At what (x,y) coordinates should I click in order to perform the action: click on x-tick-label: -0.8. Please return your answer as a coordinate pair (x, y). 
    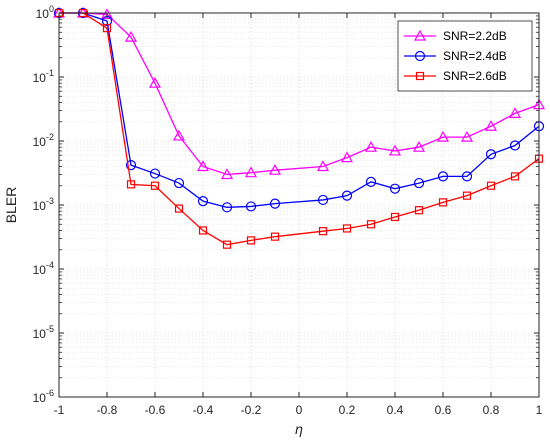
    Looking at the image, I should click on (107, 410).